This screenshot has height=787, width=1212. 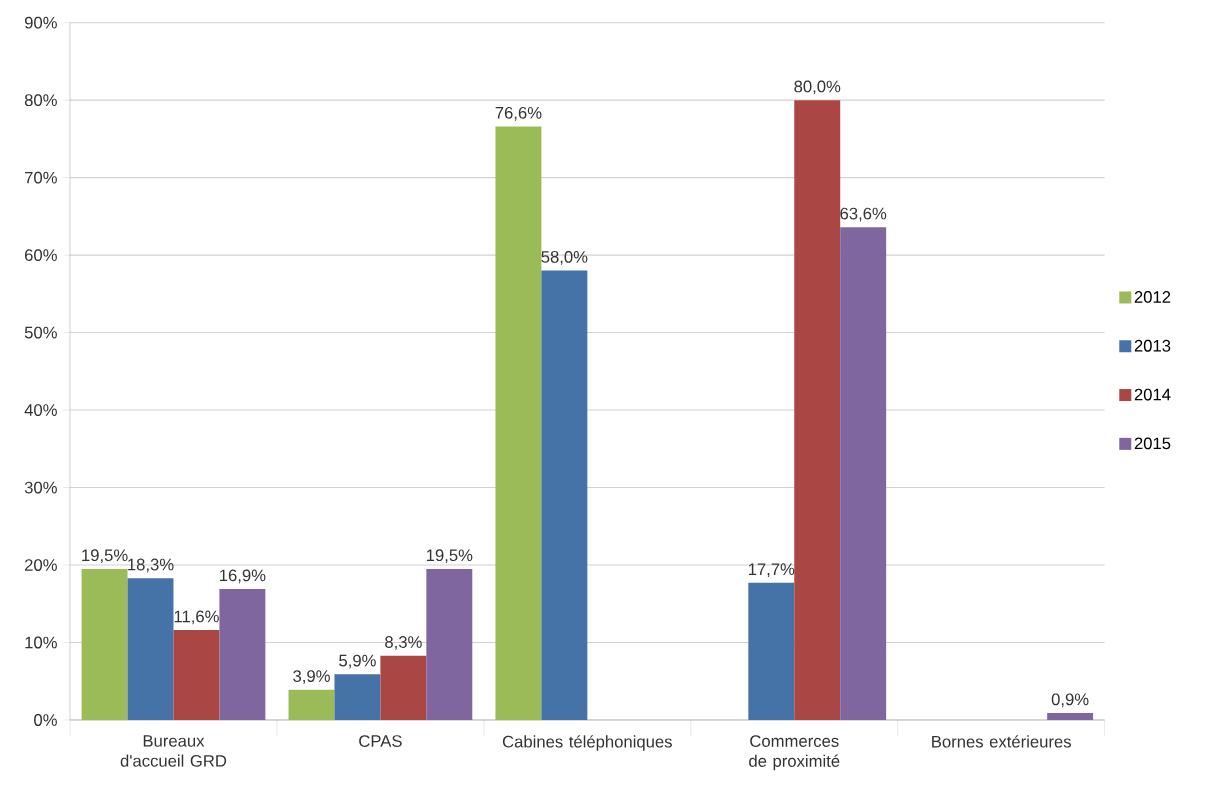 I want to click on y-tick-label: 90%, so click(x=40, y=22).